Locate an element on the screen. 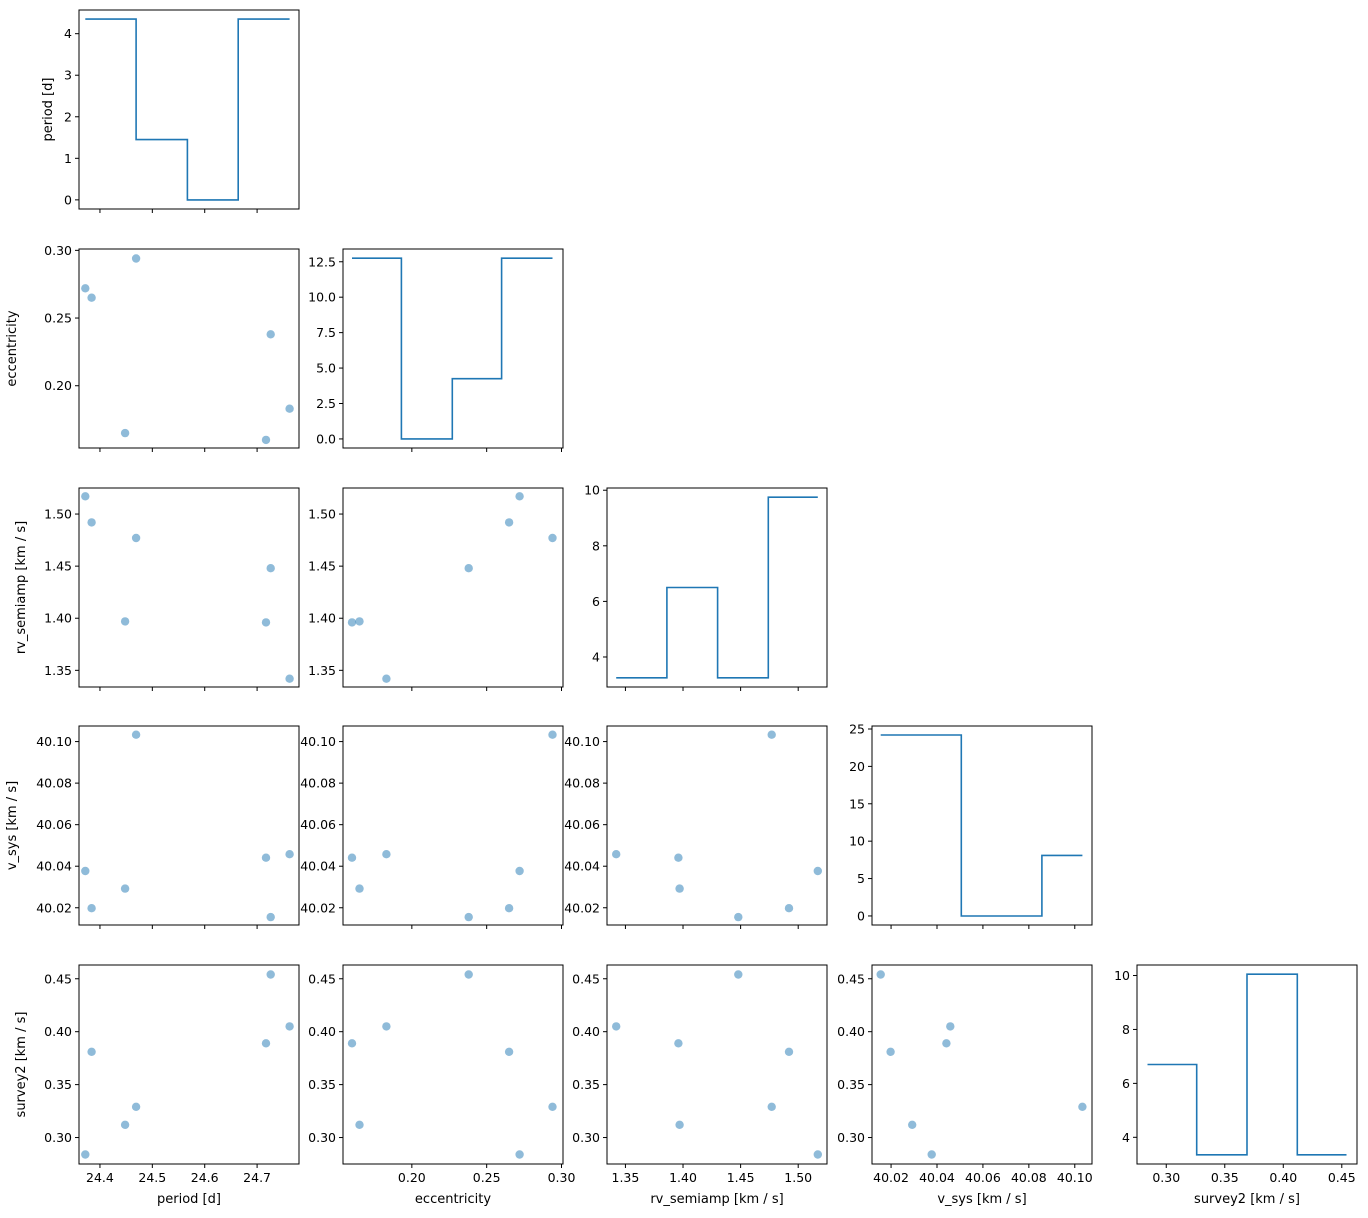 The height and width of the screenshot is (1218, 1368). y-tick-label-4-2-1: 0.35 is located at coordinates (586, 1084).